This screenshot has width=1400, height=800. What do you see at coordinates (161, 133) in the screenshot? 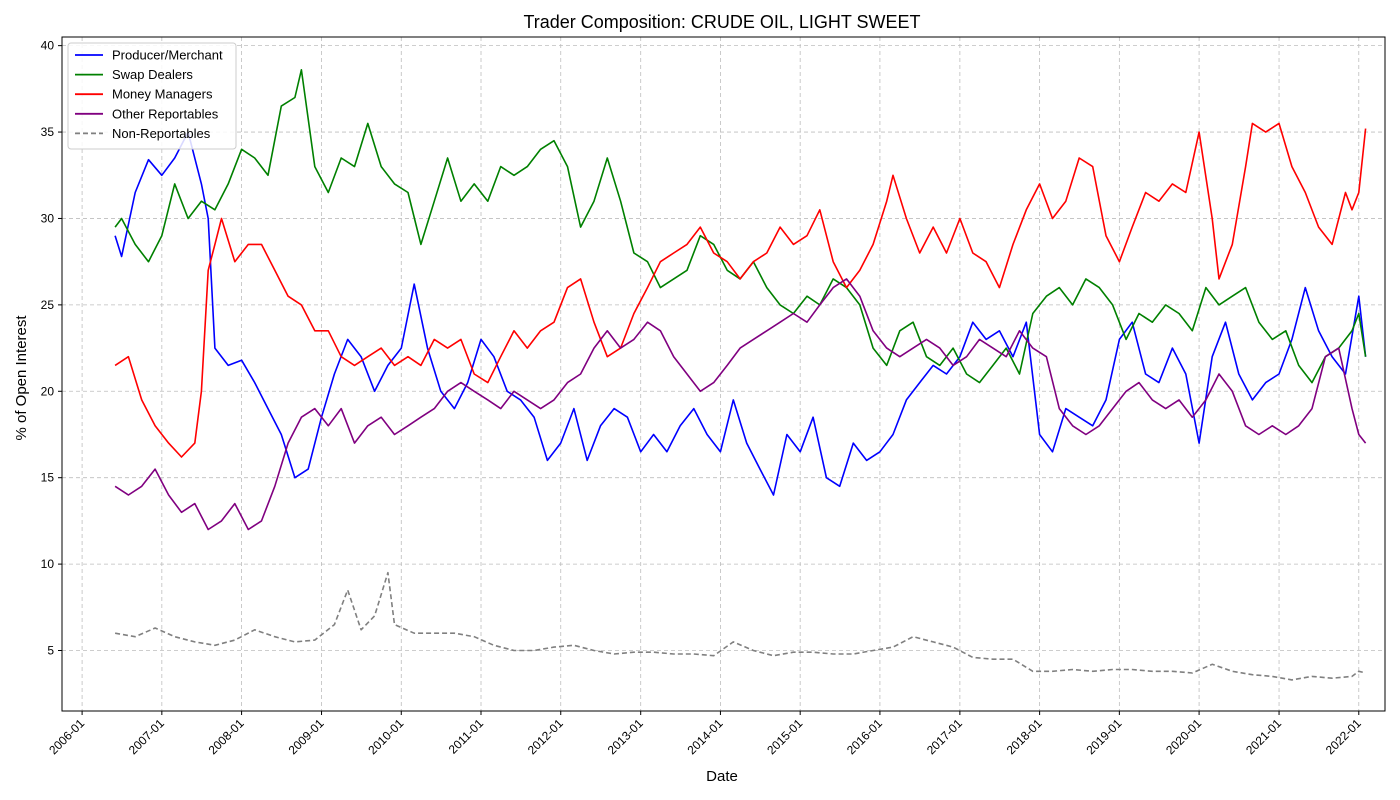
I see `legend-label: Non-Reportables` at bounding box center [161, 133].